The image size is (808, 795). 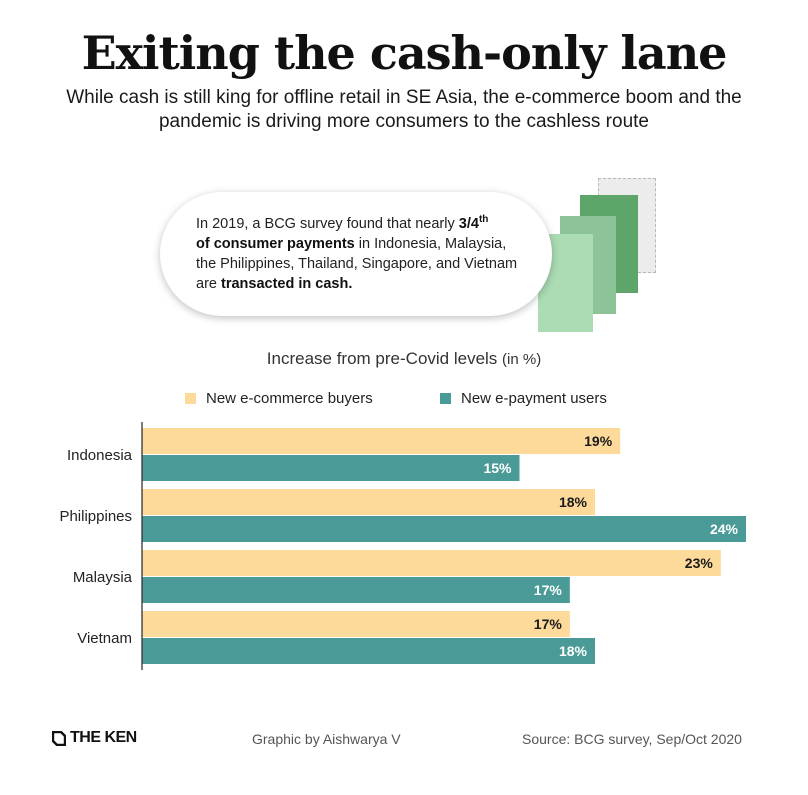 What do you see at coordinates (190, 398) in the screenshot?
I see `legend-swatch-ecommerce` at bounding box center [190, 398].